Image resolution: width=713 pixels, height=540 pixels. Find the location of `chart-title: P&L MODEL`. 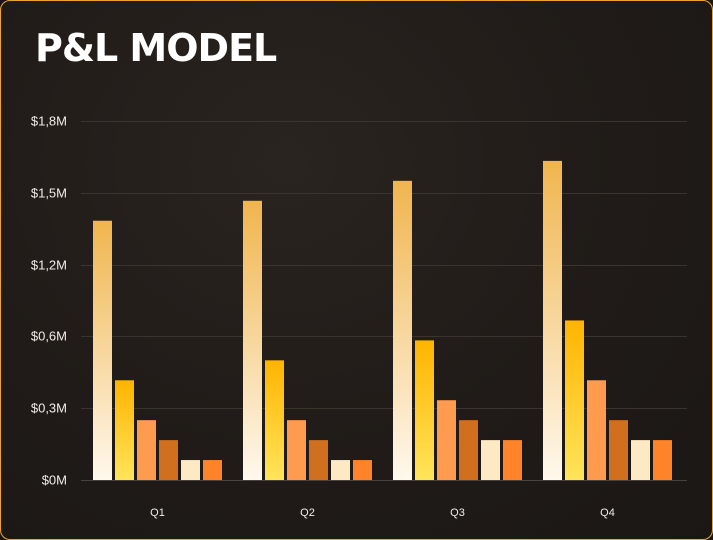

chart-title: P&L MODEL is located at coordinates (156, 48).